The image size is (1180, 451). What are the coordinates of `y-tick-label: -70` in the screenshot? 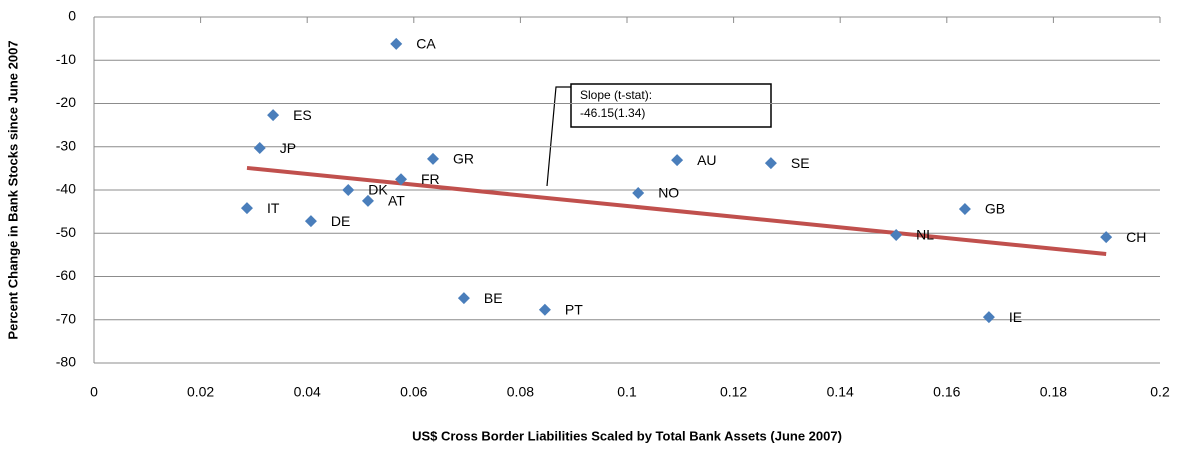 It's located at (66, 318).